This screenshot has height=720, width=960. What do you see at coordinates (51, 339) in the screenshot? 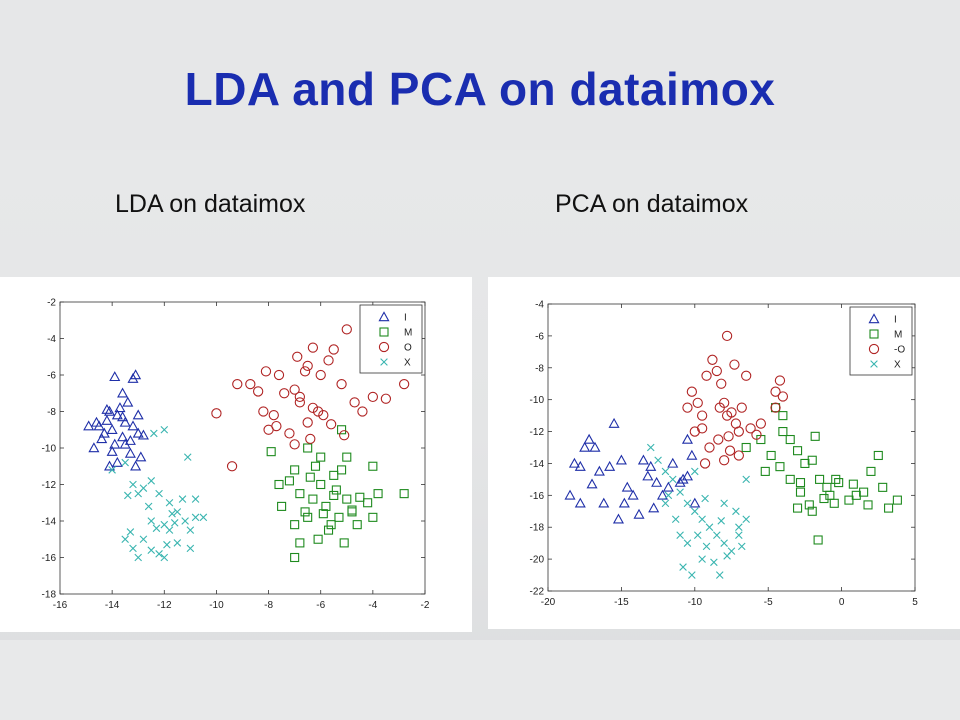
I see `lda-y-tick-label: -4` at bounding box center [51, 339].